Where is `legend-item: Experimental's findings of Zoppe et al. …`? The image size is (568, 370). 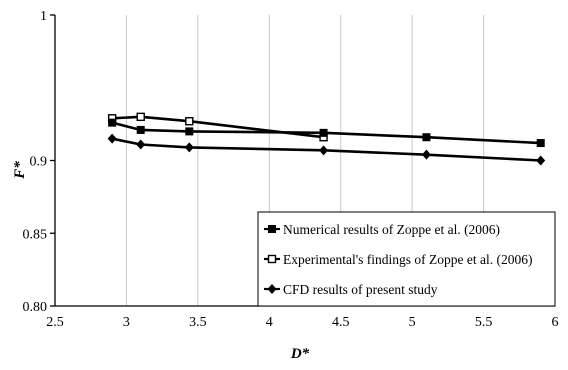 legend-item: Experimental's findings of Zoppe et al. … is located at coordinates (398, 259).